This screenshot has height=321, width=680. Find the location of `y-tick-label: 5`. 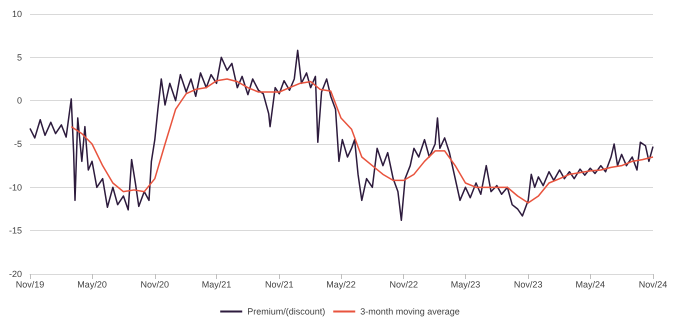

y-tick-label: 5 is located at coordinates (19, 57).